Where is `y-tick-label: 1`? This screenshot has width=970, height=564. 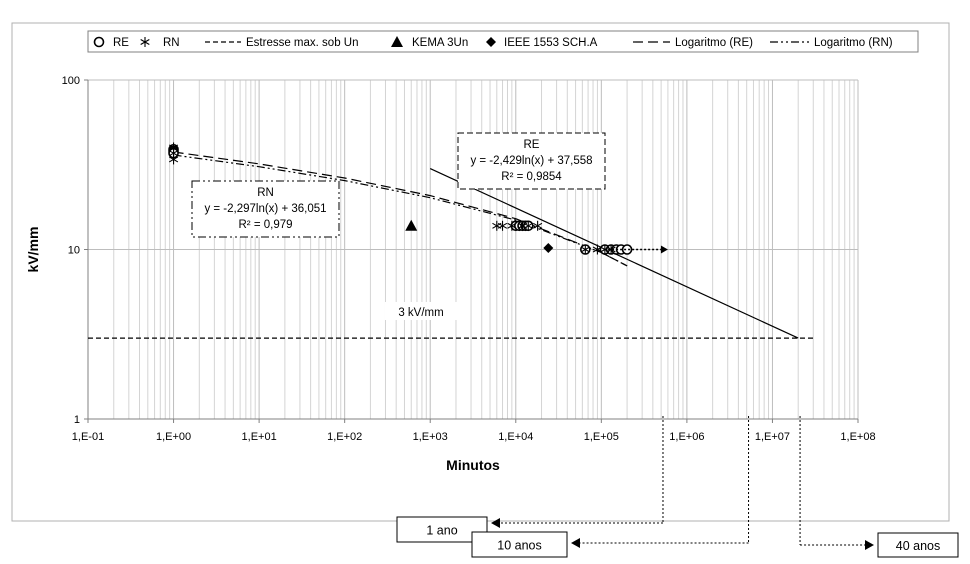
y-tick-label: 1 is located at coordinates (77, 420).